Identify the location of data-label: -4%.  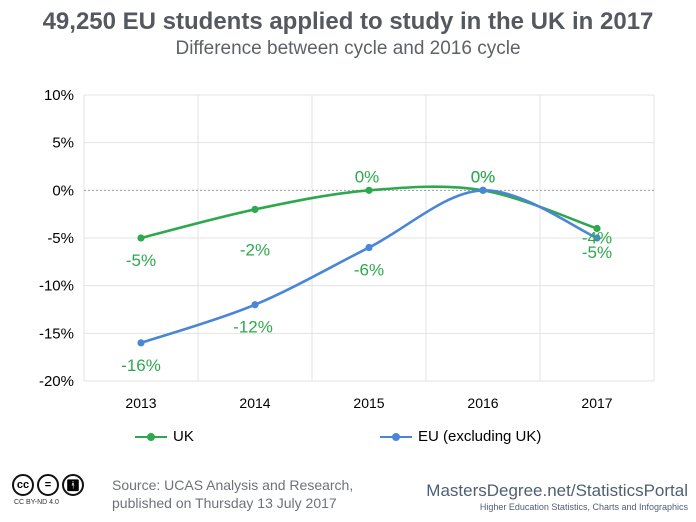
(597, 237).